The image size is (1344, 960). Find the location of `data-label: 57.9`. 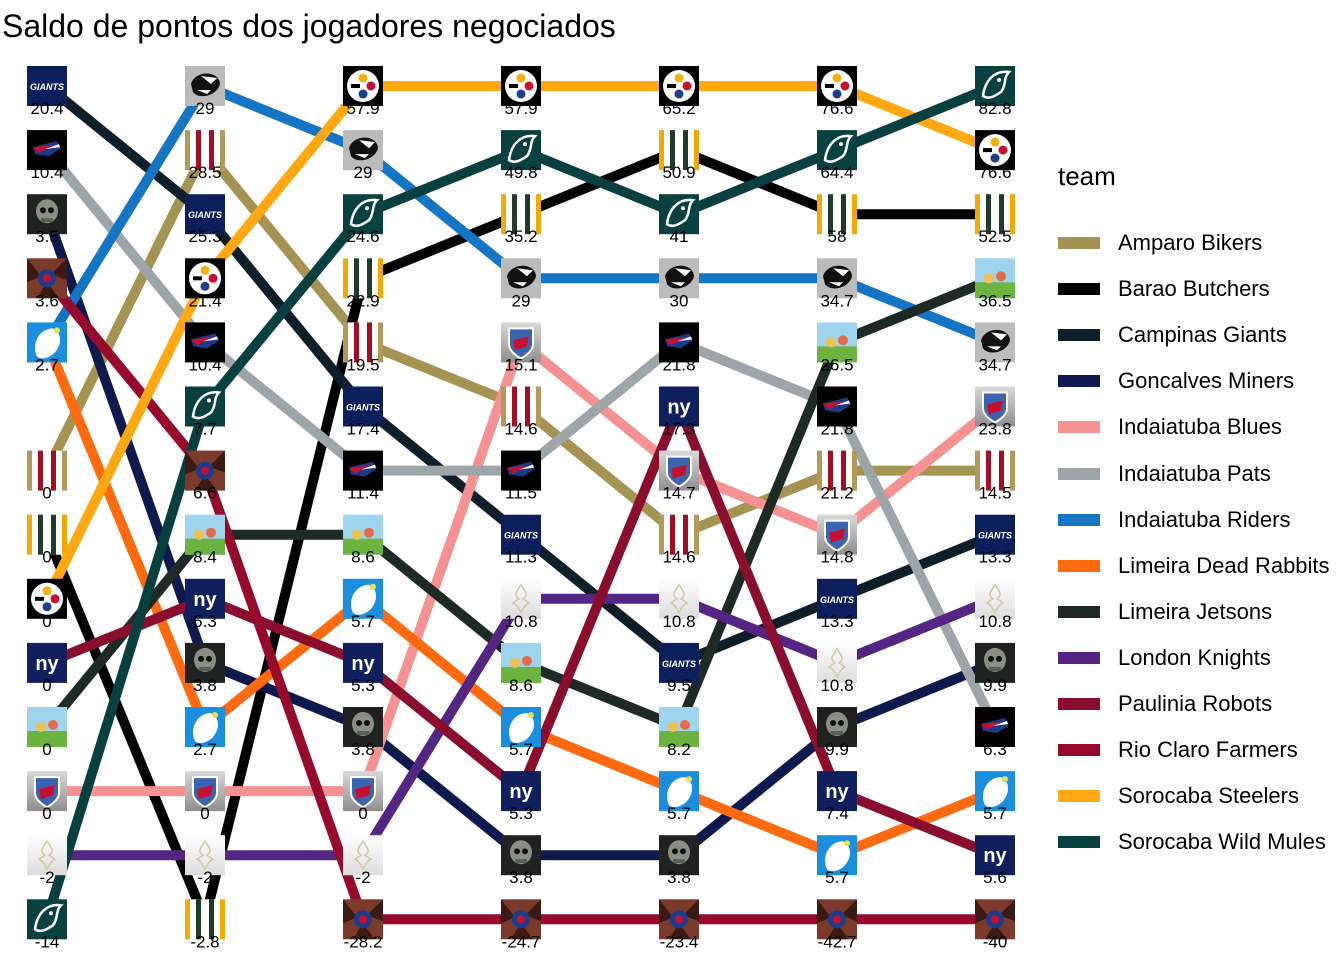

data-label: 57.9 is located at coordinates (362, 108).